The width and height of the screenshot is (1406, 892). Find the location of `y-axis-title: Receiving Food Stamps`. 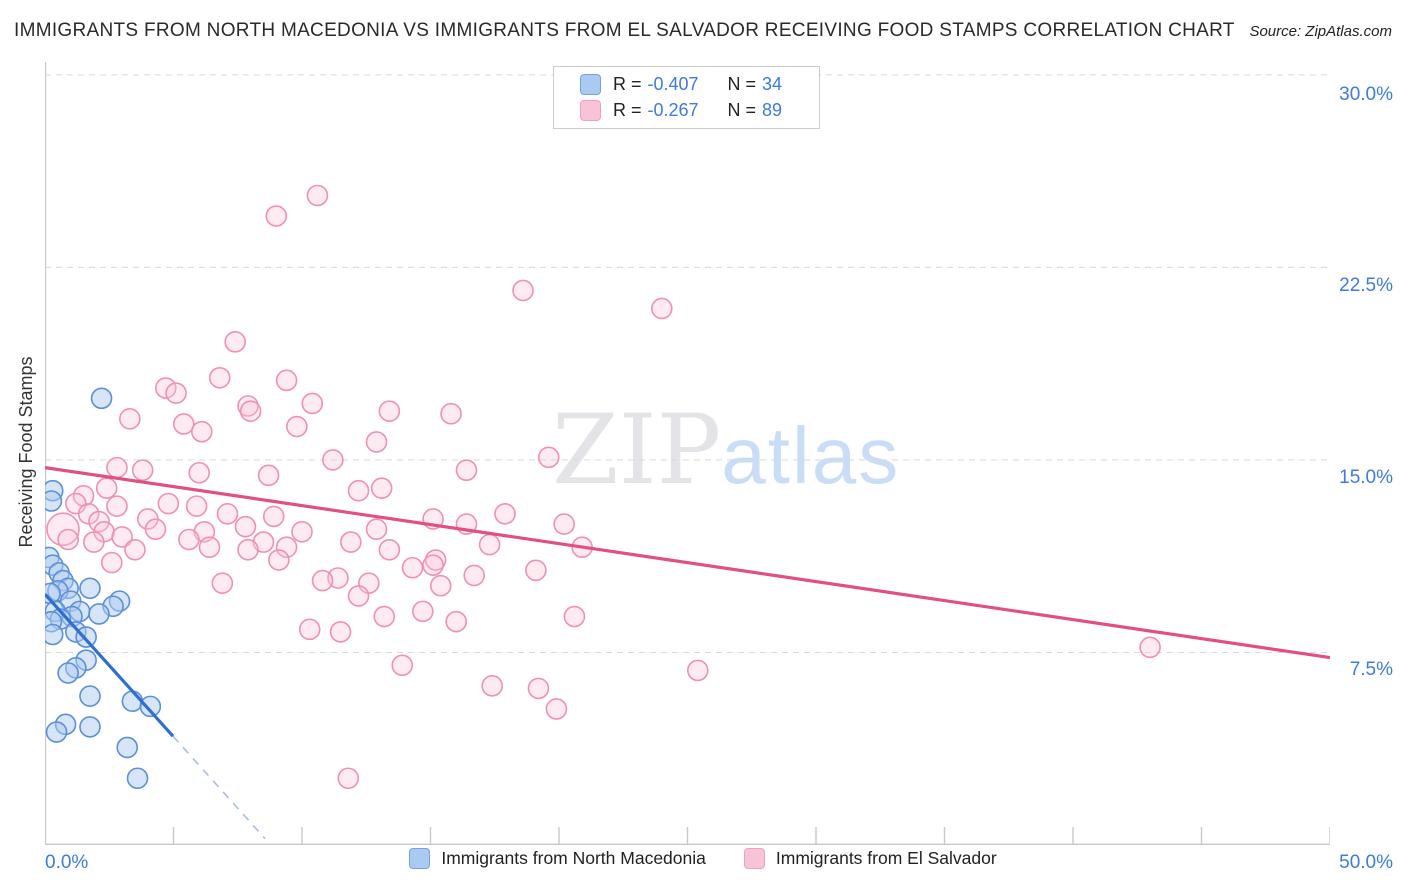

y-axis-title: Receiving Food Stamps is located at coordinates (26, 452).